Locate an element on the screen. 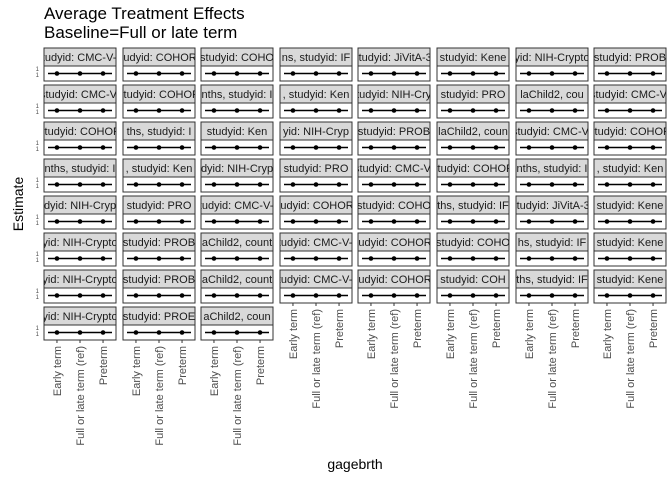 Image resolution: width=672 pixels, height=480 pixels. x-axis-label: gagebrth is located at coordinates (355, 464).